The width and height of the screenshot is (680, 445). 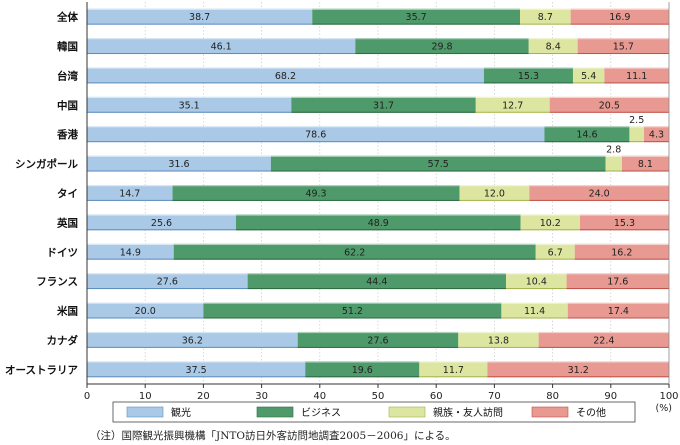 What do you see at coordinates (591, 412) in the screenshot?
I see `legend-label: その他` at bounding box center [591, 412].